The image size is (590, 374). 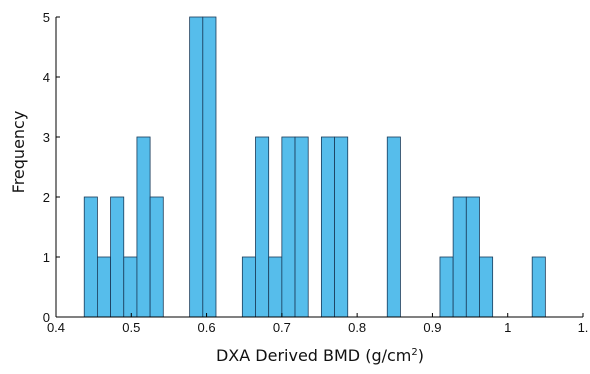 I want to click on x-tick-label: 1., so click(x=583, y=327).